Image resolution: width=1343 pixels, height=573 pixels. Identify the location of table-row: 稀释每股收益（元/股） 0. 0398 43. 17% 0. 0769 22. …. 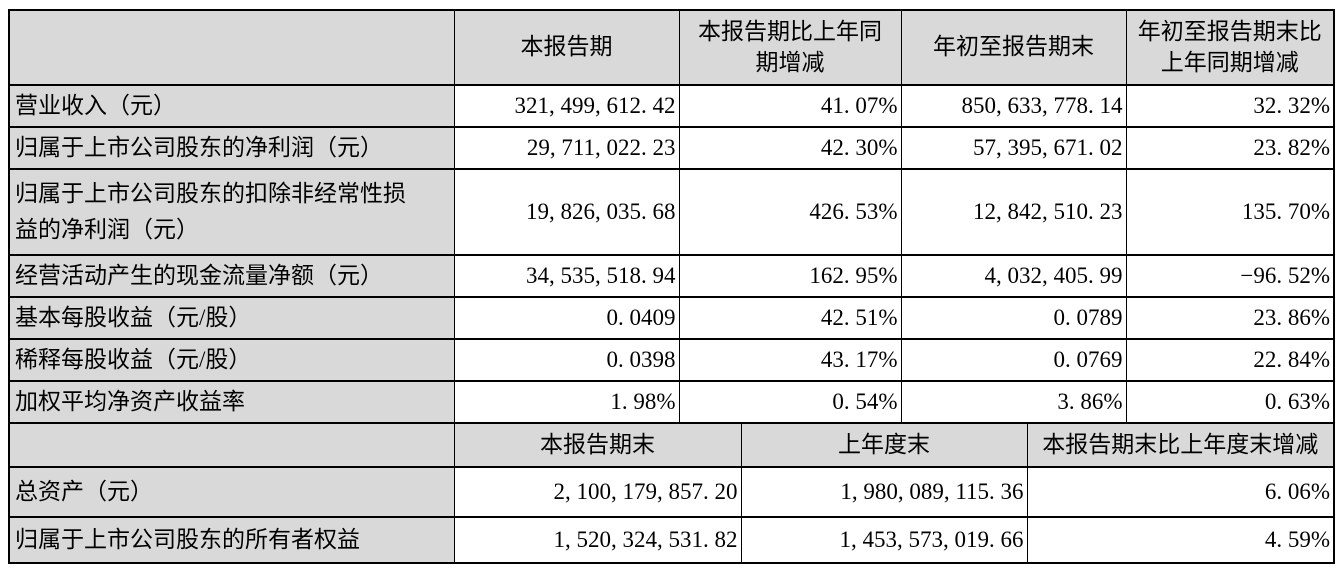
(671, 360).